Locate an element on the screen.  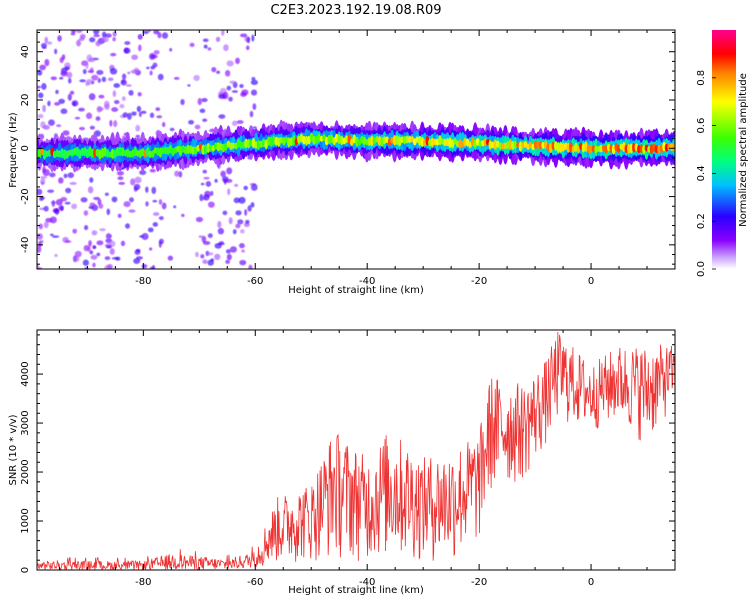
colorbar-tick-label: 0.0 is located at coordinates (701, 269).